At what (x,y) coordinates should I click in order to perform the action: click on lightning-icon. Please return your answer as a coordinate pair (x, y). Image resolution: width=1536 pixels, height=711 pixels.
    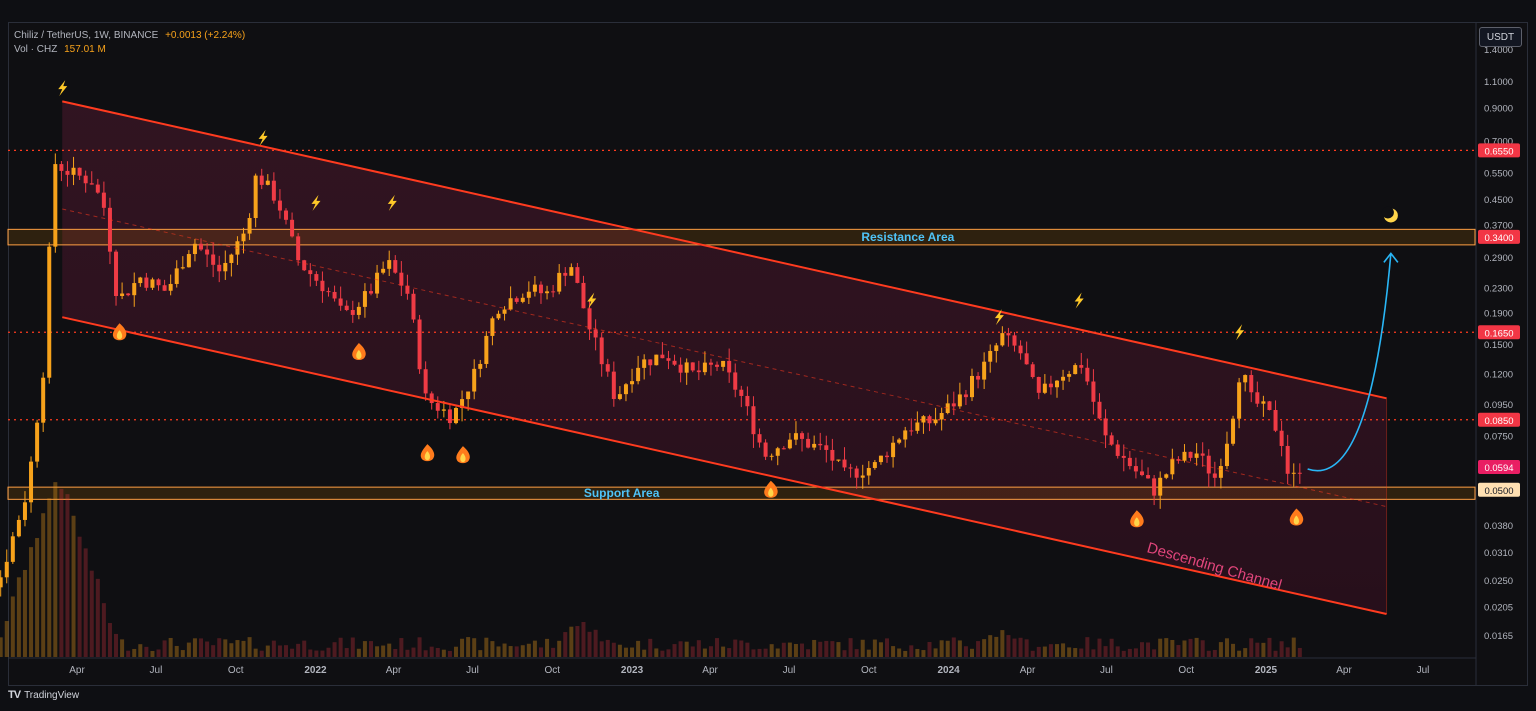
    Looking at the image, I should click on (263, 137).